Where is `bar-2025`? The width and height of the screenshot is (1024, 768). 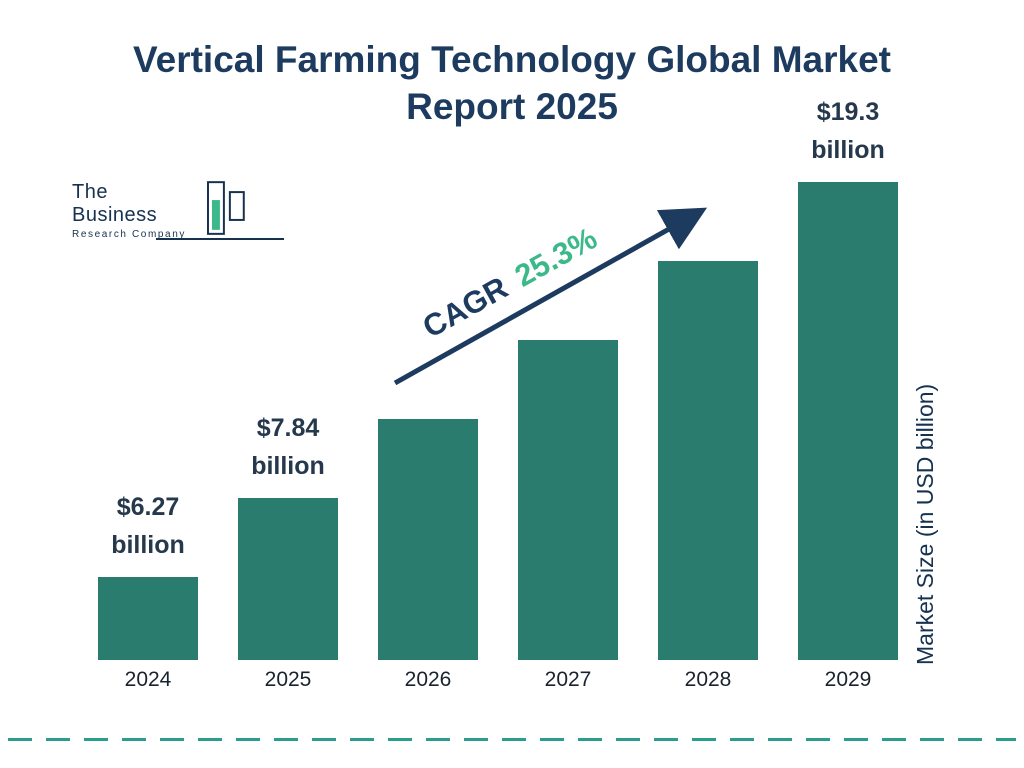
bar-2025 is located at coordinates (288, 579).